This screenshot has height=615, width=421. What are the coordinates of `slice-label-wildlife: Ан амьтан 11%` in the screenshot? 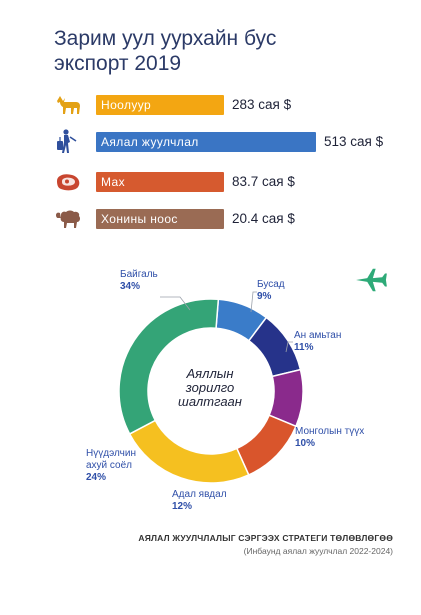 It's located at (317, 342).